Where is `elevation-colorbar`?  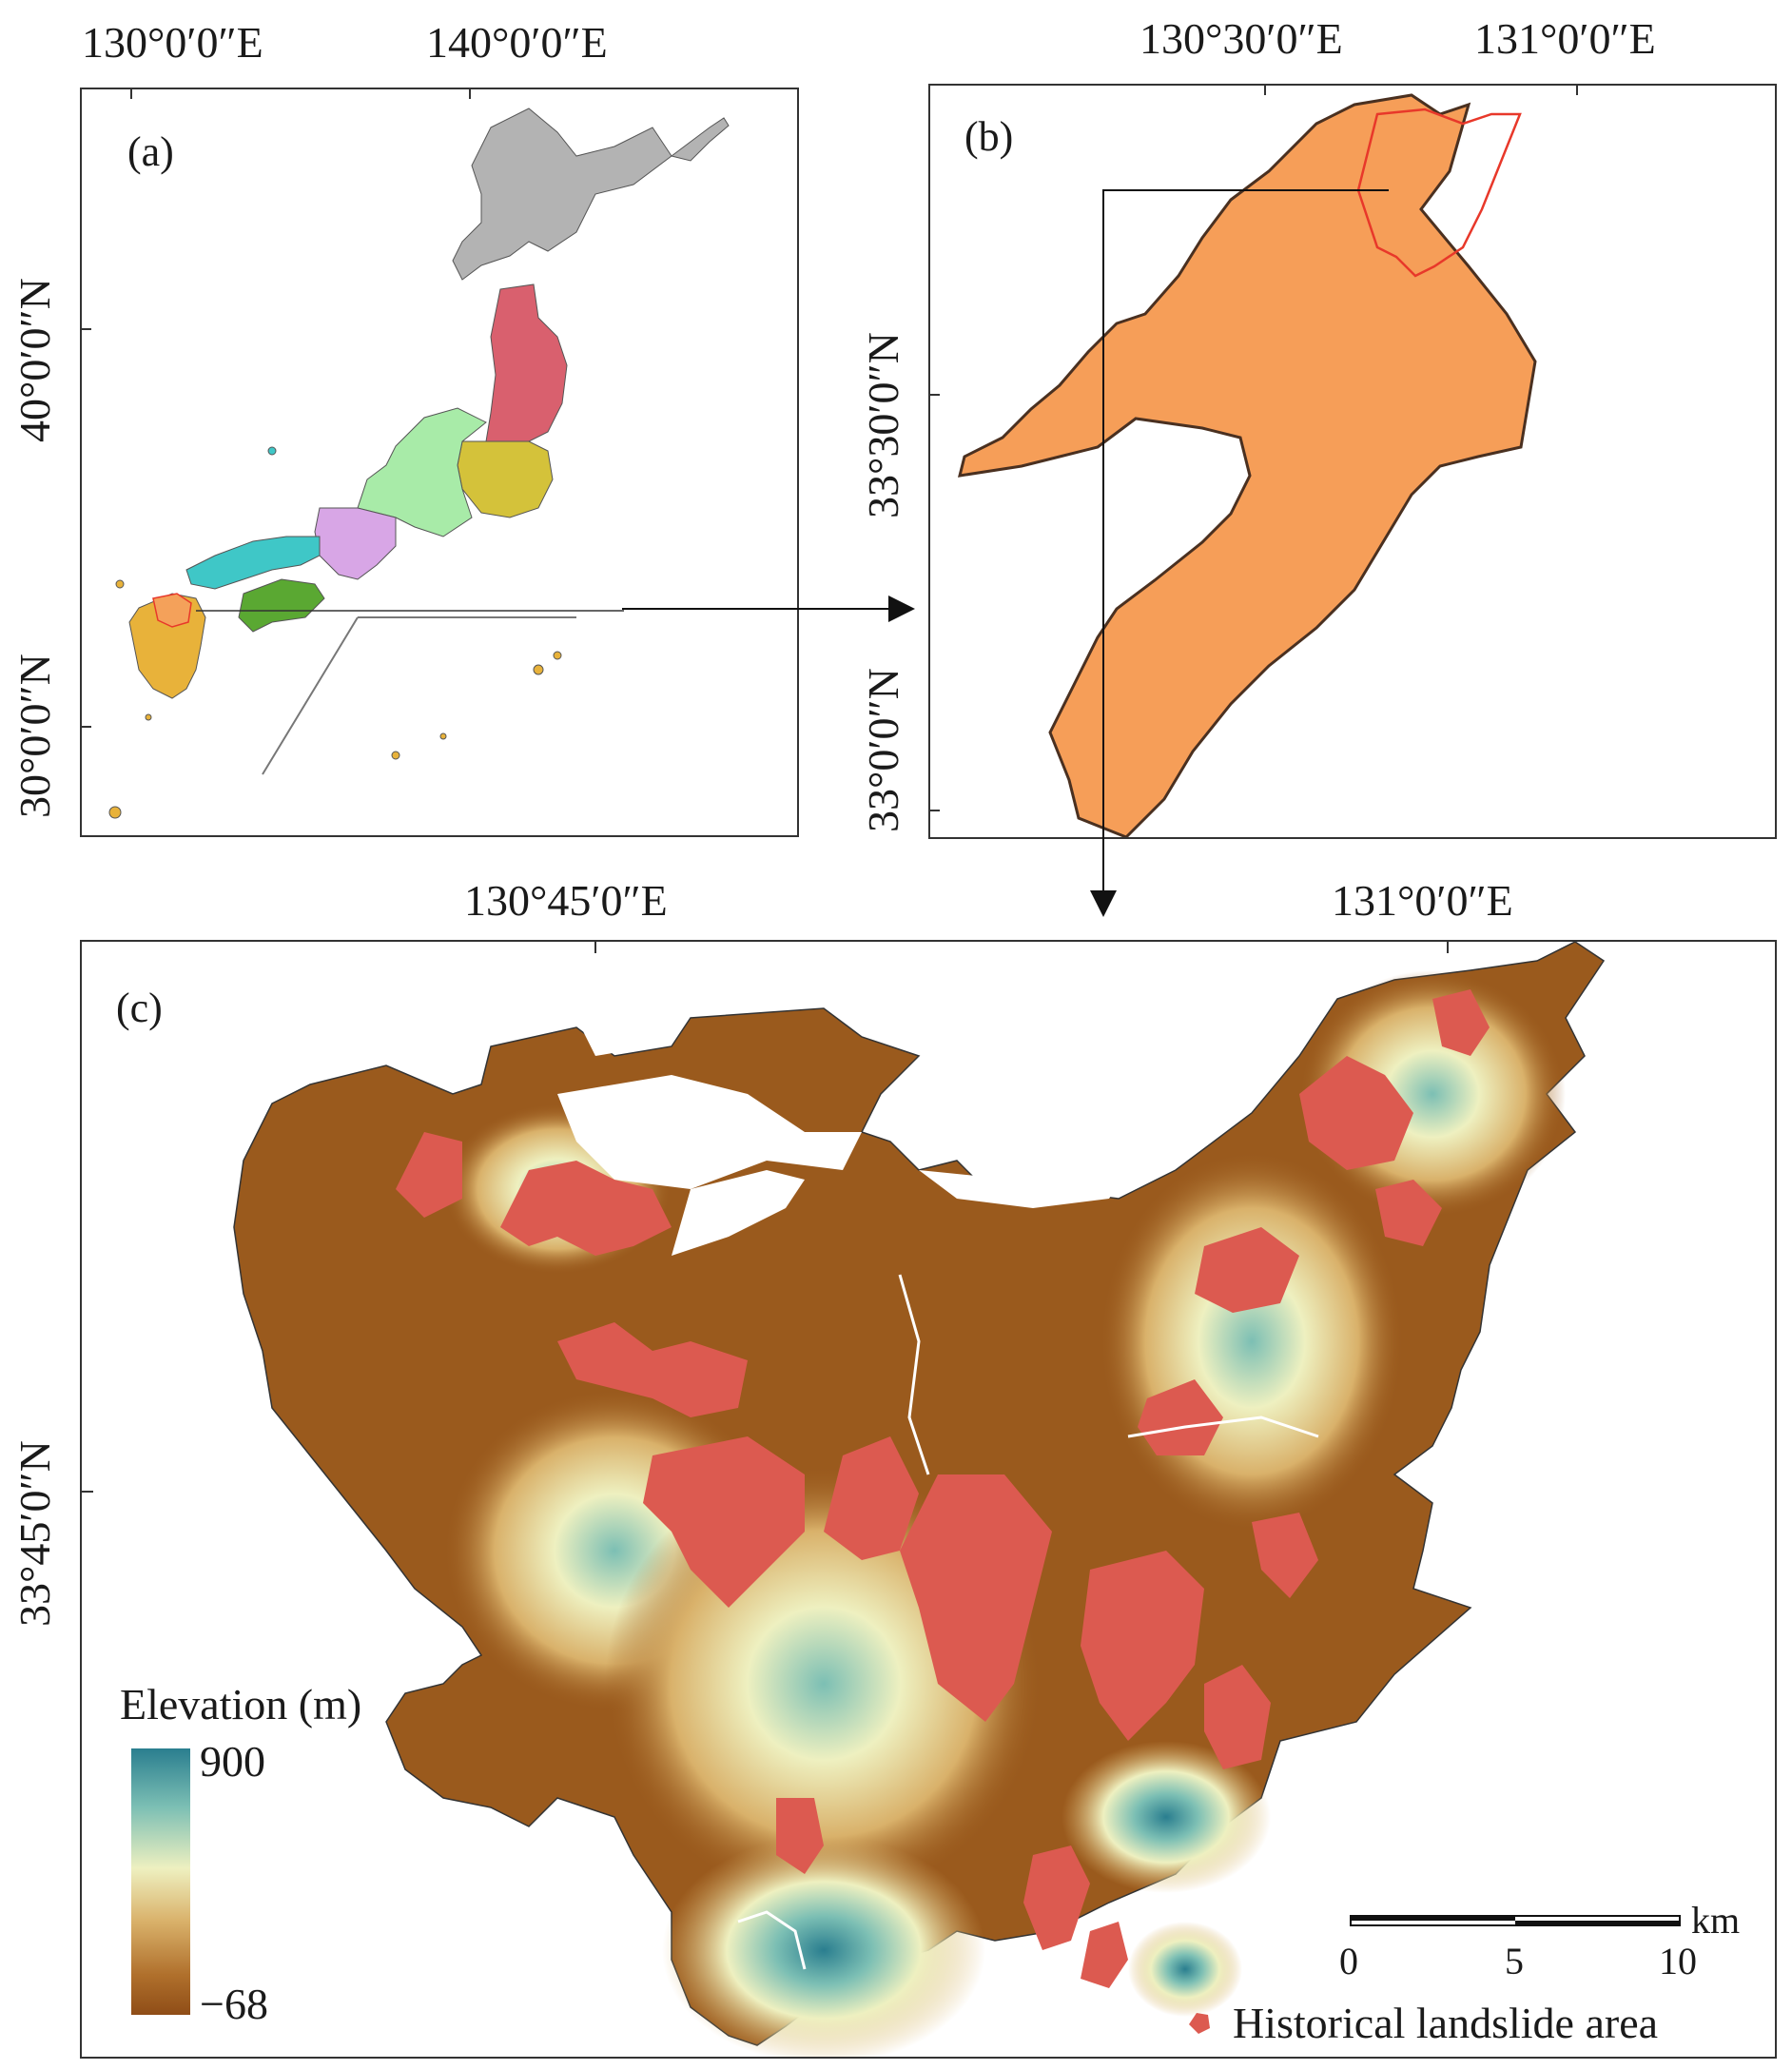
elevation-colorbar is located at coordinates (160, 1881).